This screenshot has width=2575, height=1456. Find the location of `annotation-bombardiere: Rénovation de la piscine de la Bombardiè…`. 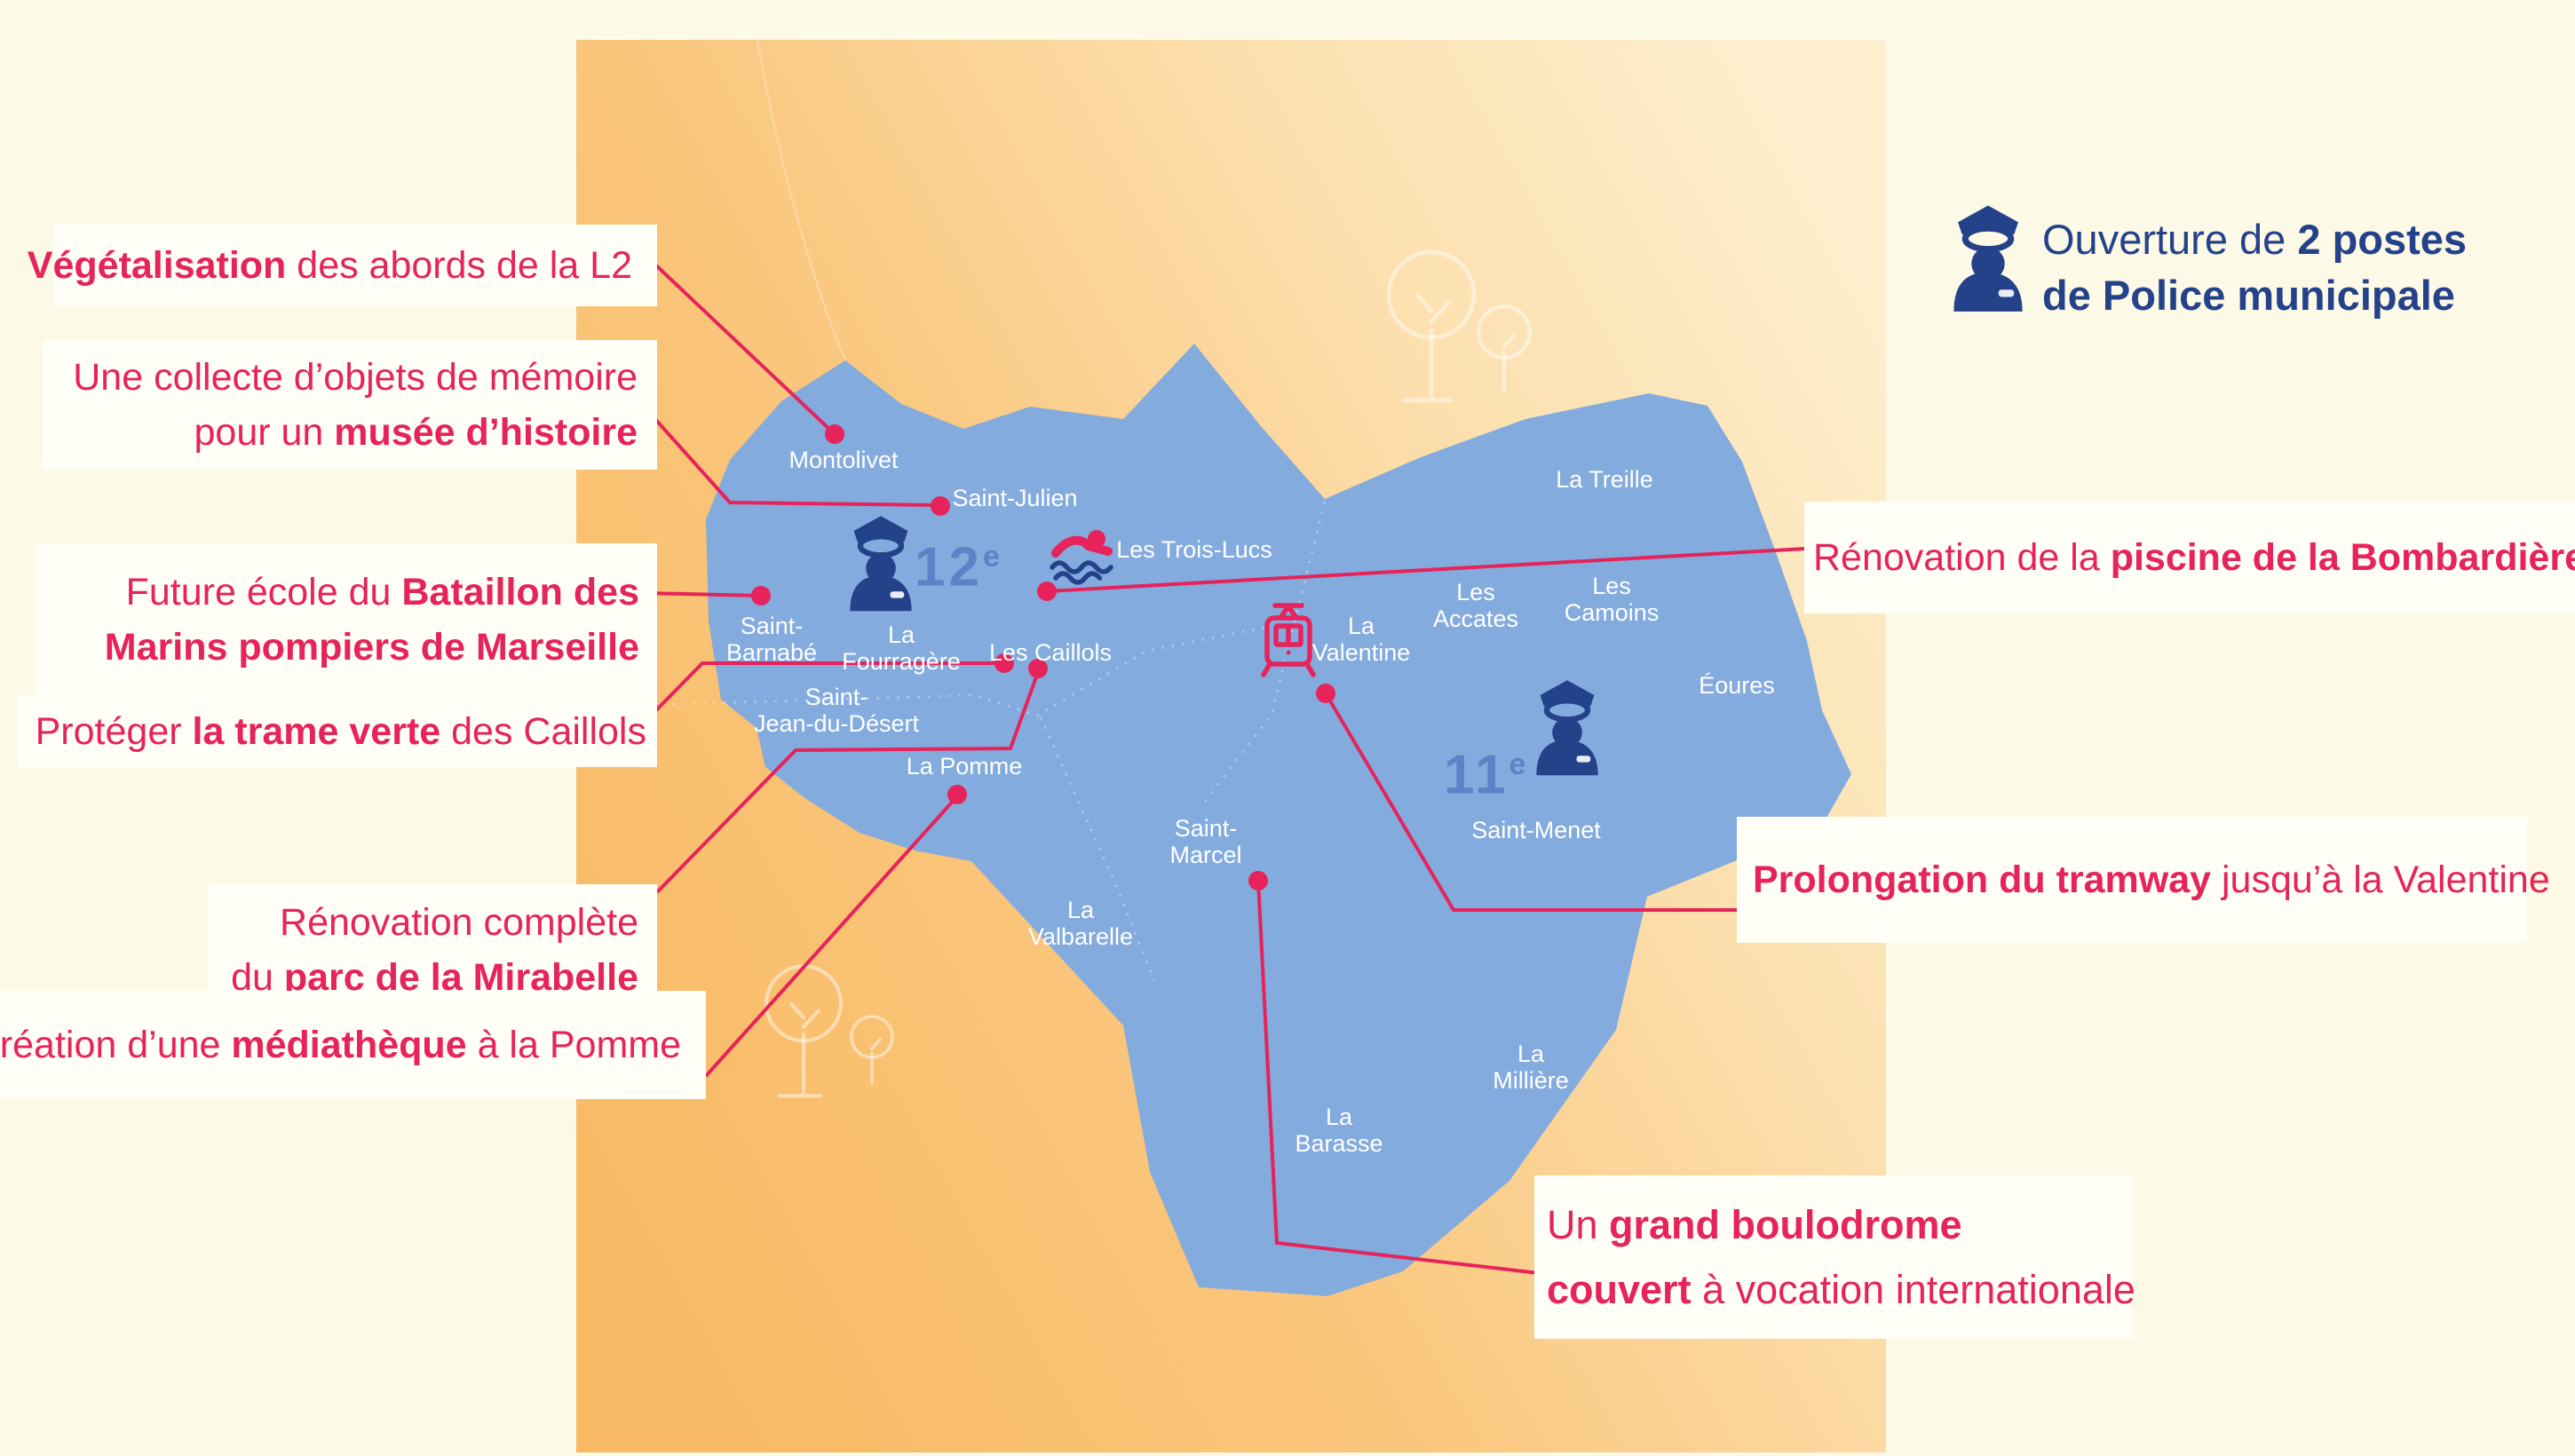

annotation-bombardiere: Rénovation de la piscine de la Bombardiè… is located at coordinates (2189, 557).